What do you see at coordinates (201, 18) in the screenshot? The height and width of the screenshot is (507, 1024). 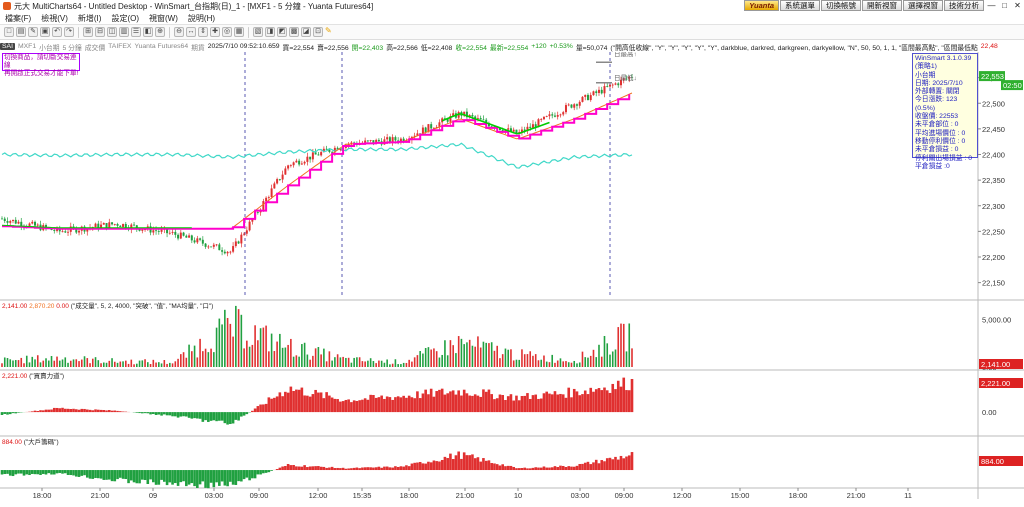 I see `menu-help: 說明(H)` at bounding box center [201, 18].